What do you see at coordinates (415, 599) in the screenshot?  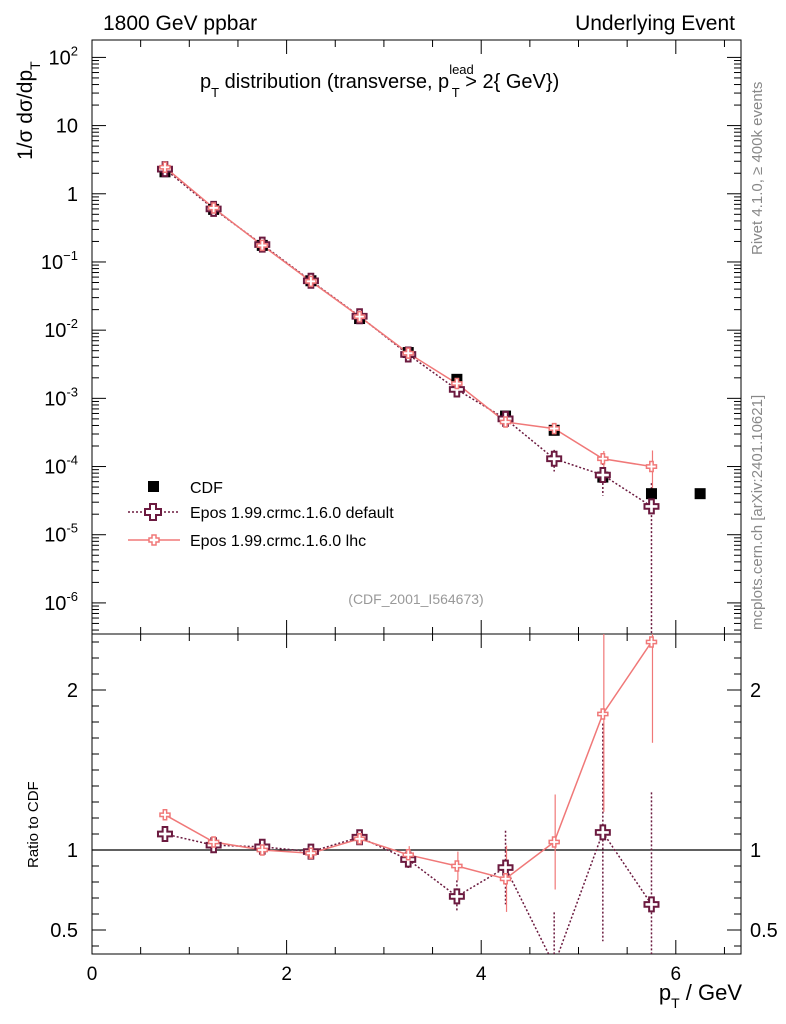 I see `analysis-tag: (CDF_2001_I564673)` at bounding box center [415, 599].